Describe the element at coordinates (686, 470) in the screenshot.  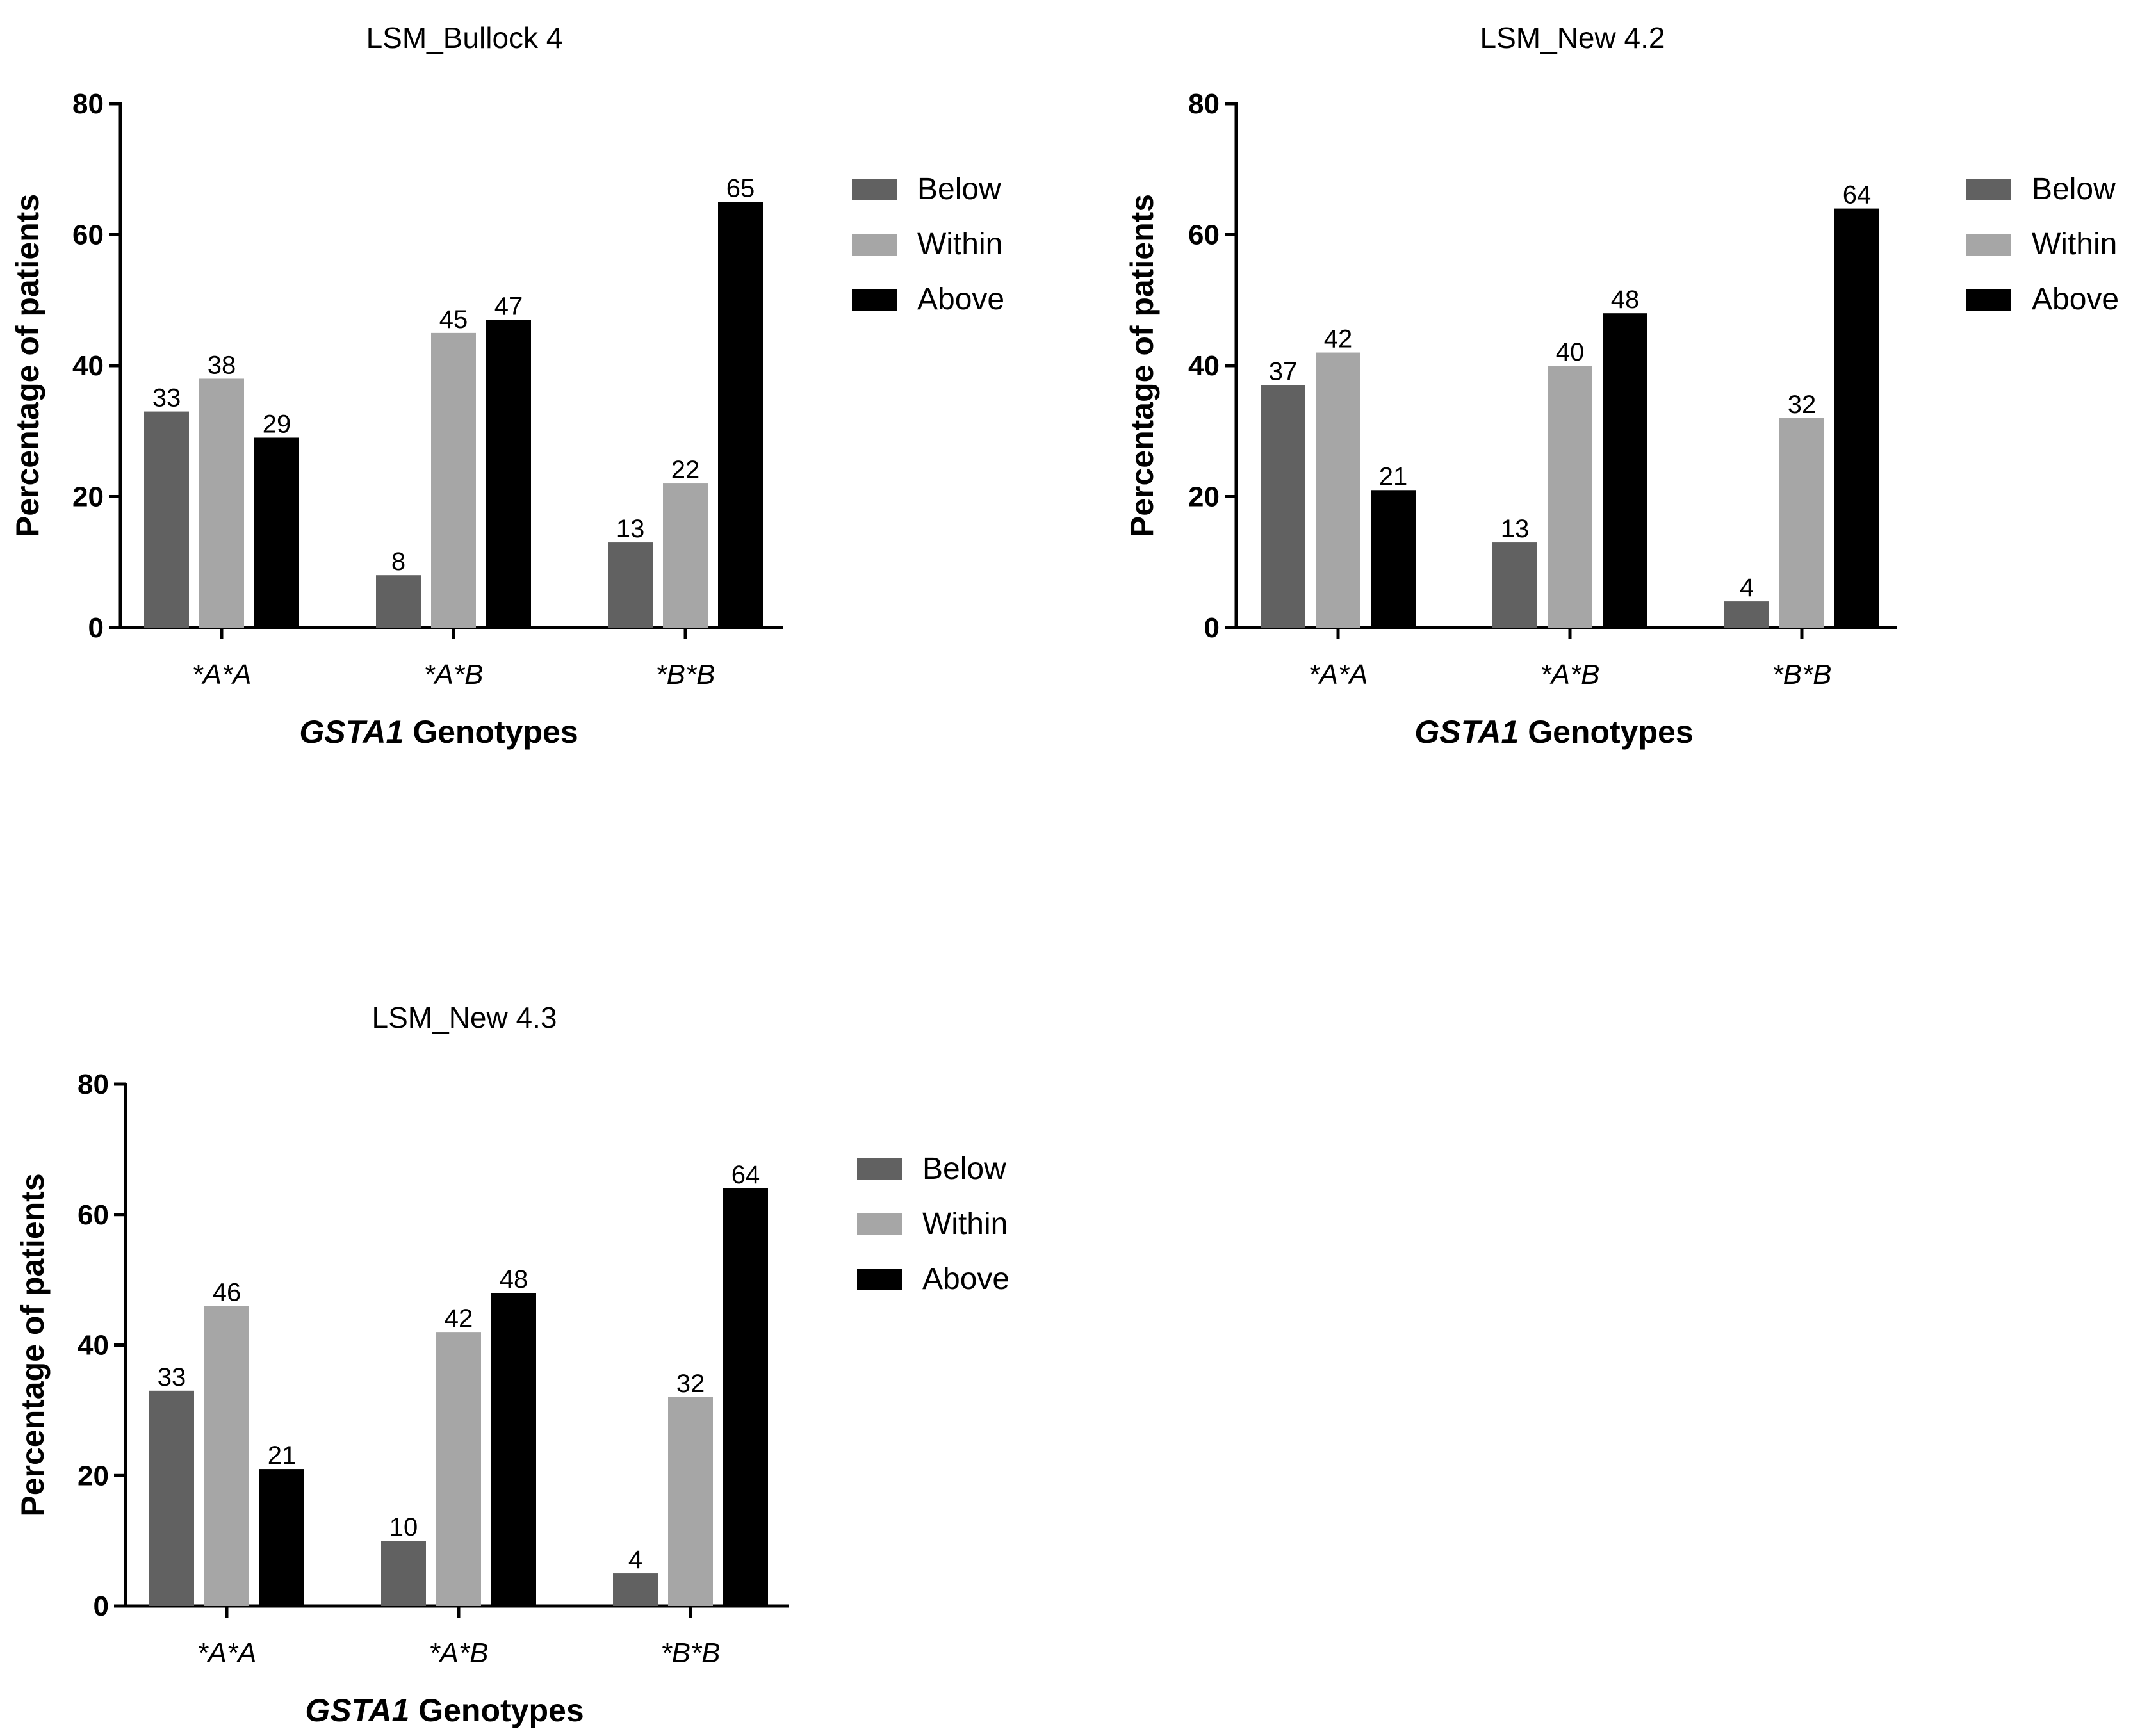
I see `data-label: 22` at that location.